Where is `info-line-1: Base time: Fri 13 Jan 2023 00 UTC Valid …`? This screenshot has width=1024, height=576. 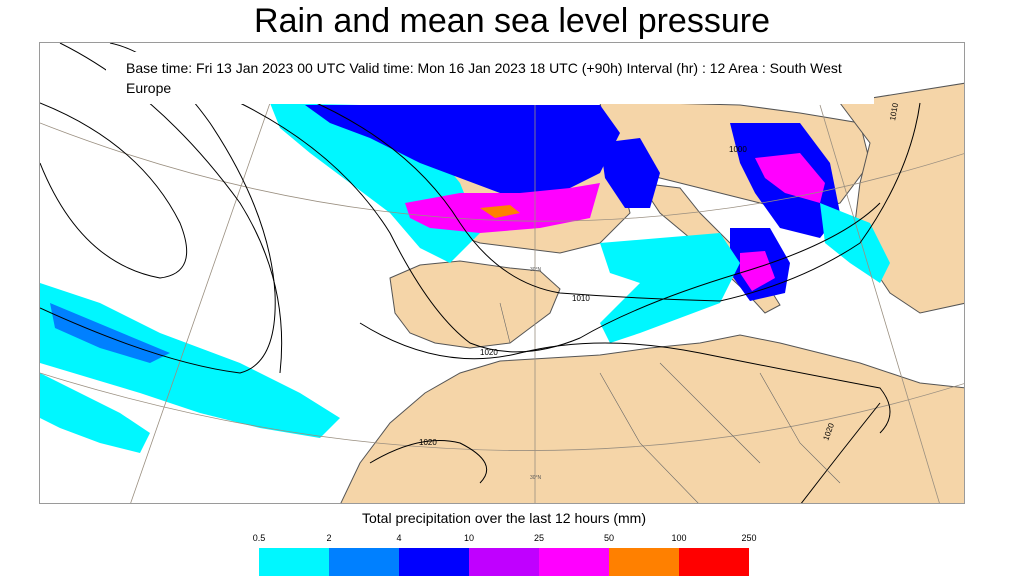
info-line-1: Base time: Fri 13 Jan 2023 00 UTC Valid … is located at coordinates (484, 68).